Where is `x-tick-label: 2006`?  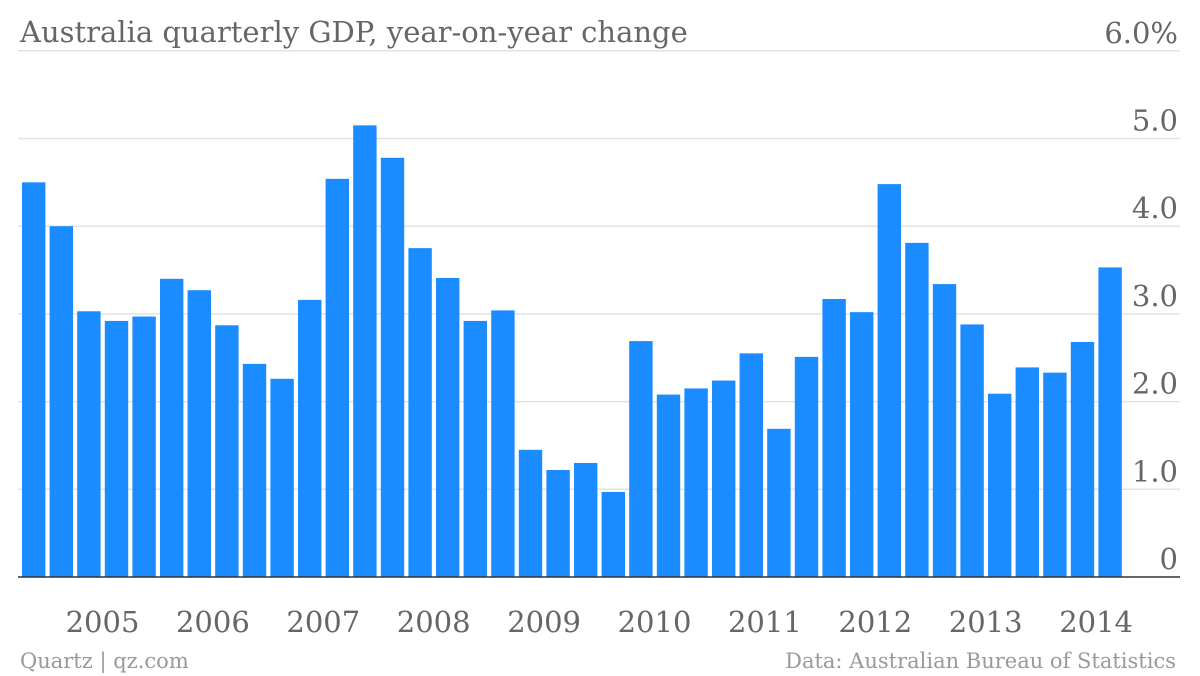 x-tick-label: 2006 is located at coordinates (213, 622).